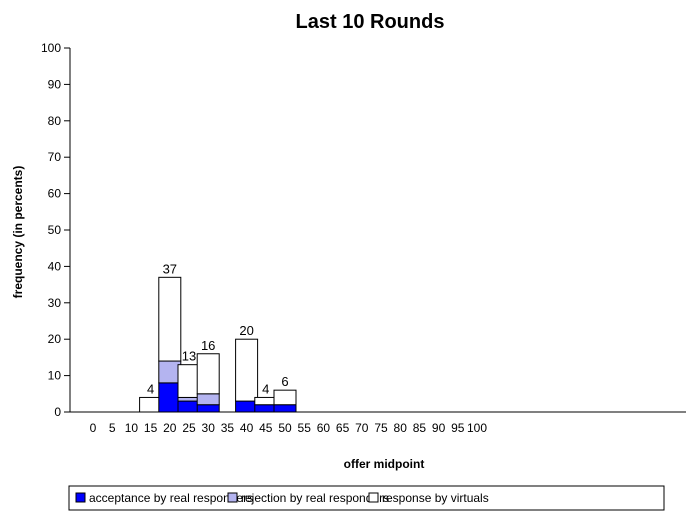  I want to click on x-tick-label: 95, so click(458, 428).